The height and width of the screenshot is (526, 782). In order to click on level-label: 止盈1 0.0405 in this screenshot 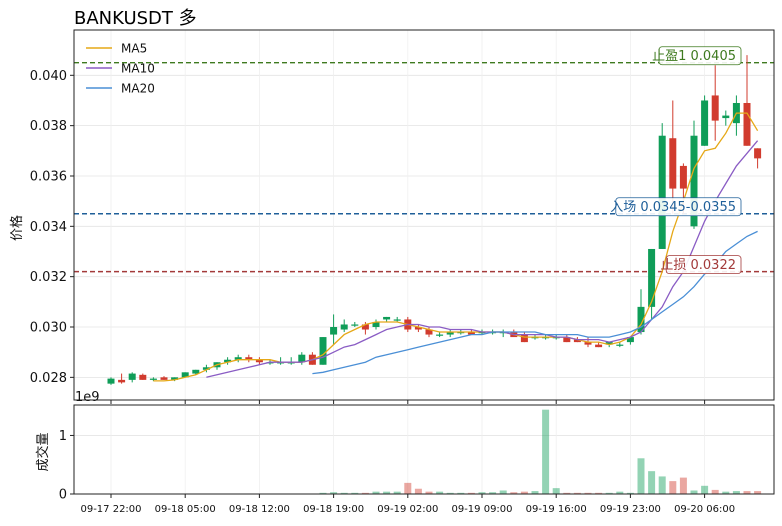, I will do `click(694, 56)`.